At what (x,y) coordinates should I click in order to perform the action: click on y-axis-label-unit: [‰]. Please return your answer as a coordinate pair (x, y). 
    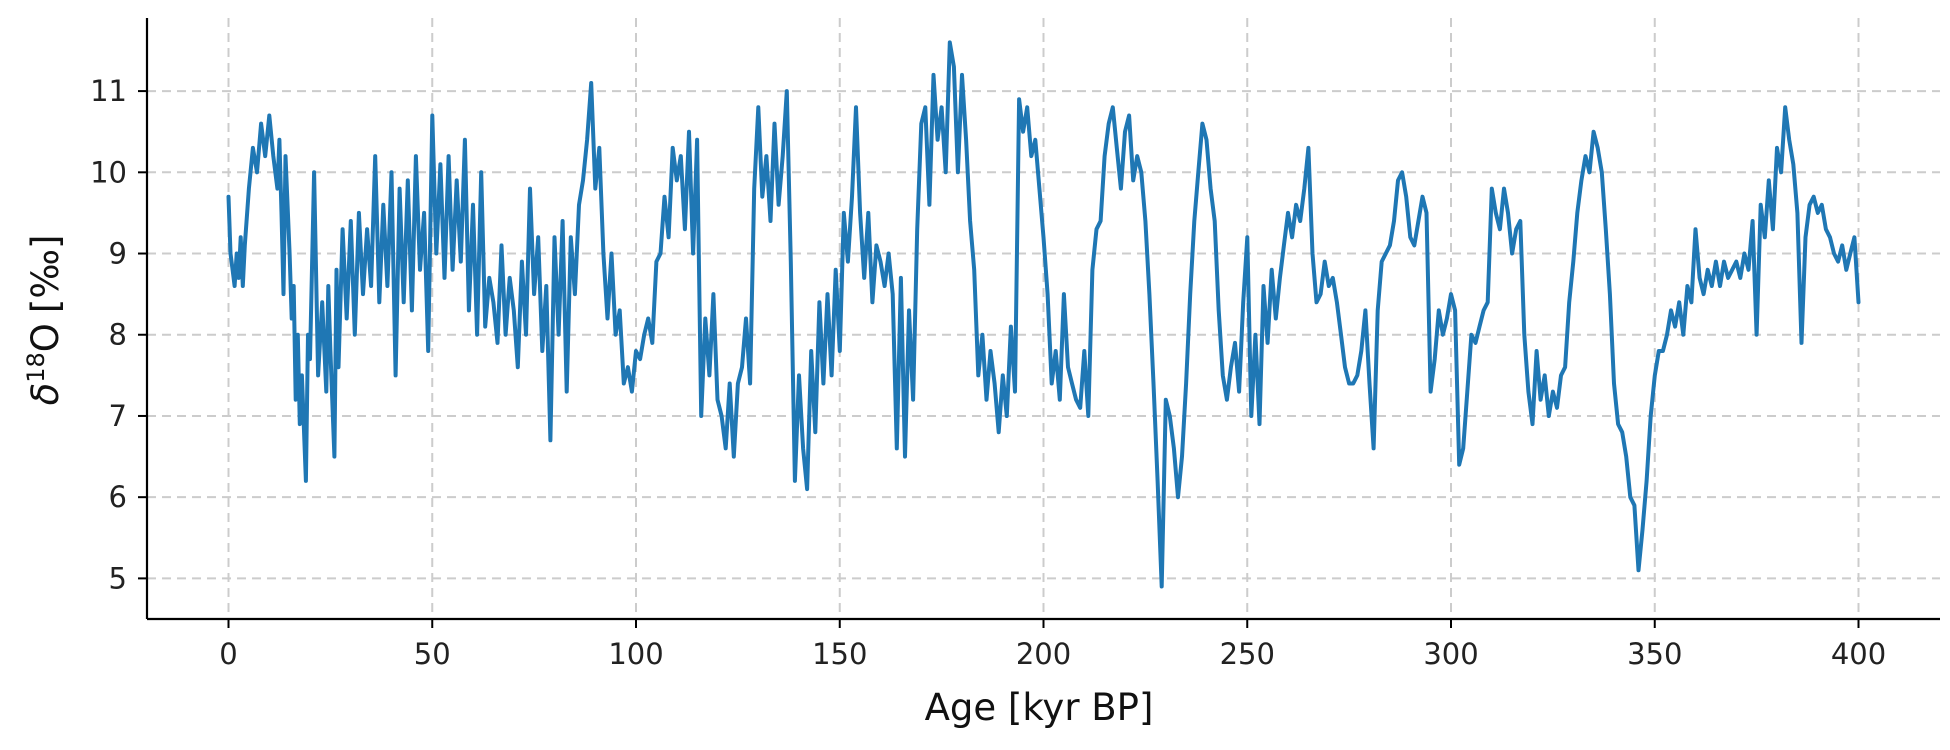
    Looking at the image, I should click on (45, 274).